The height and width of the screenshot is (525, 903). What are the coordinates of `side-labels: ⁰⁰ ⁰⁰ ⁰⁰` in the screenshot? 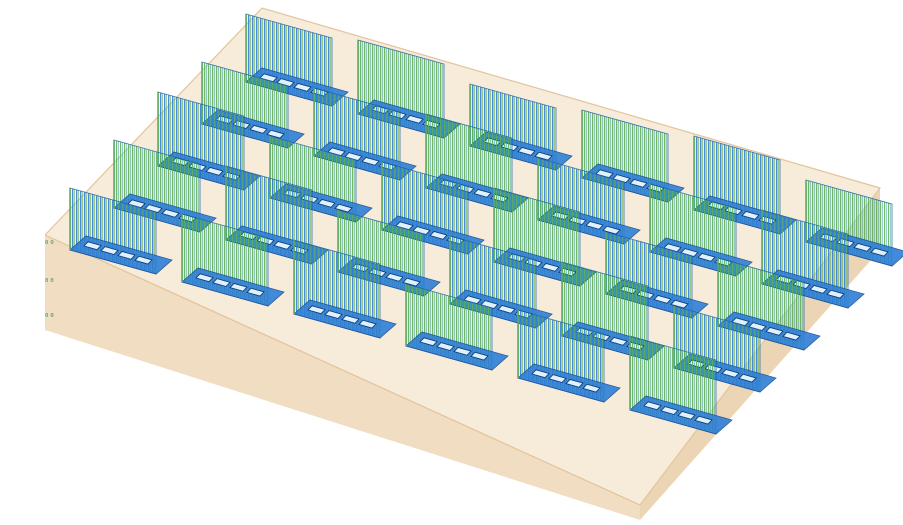 It's located at (49, 281).